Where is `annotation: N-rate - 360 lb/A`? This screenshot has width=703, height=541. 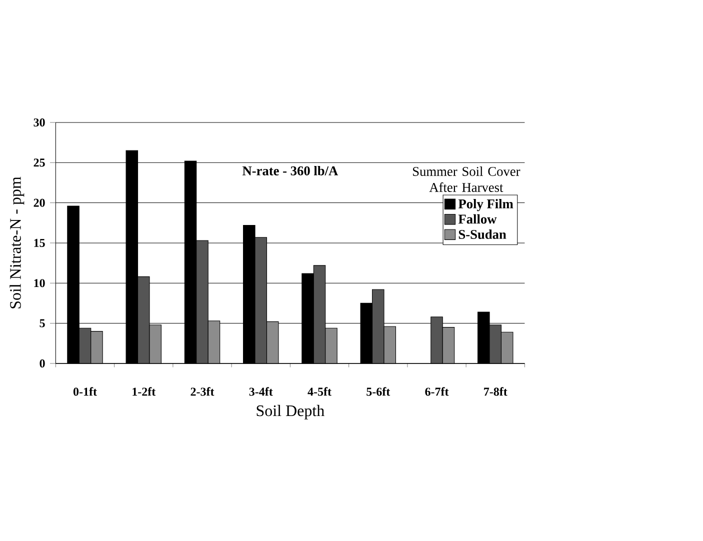 annotation: N-rate - 360 lb/A is located at coordinates (290, 171).